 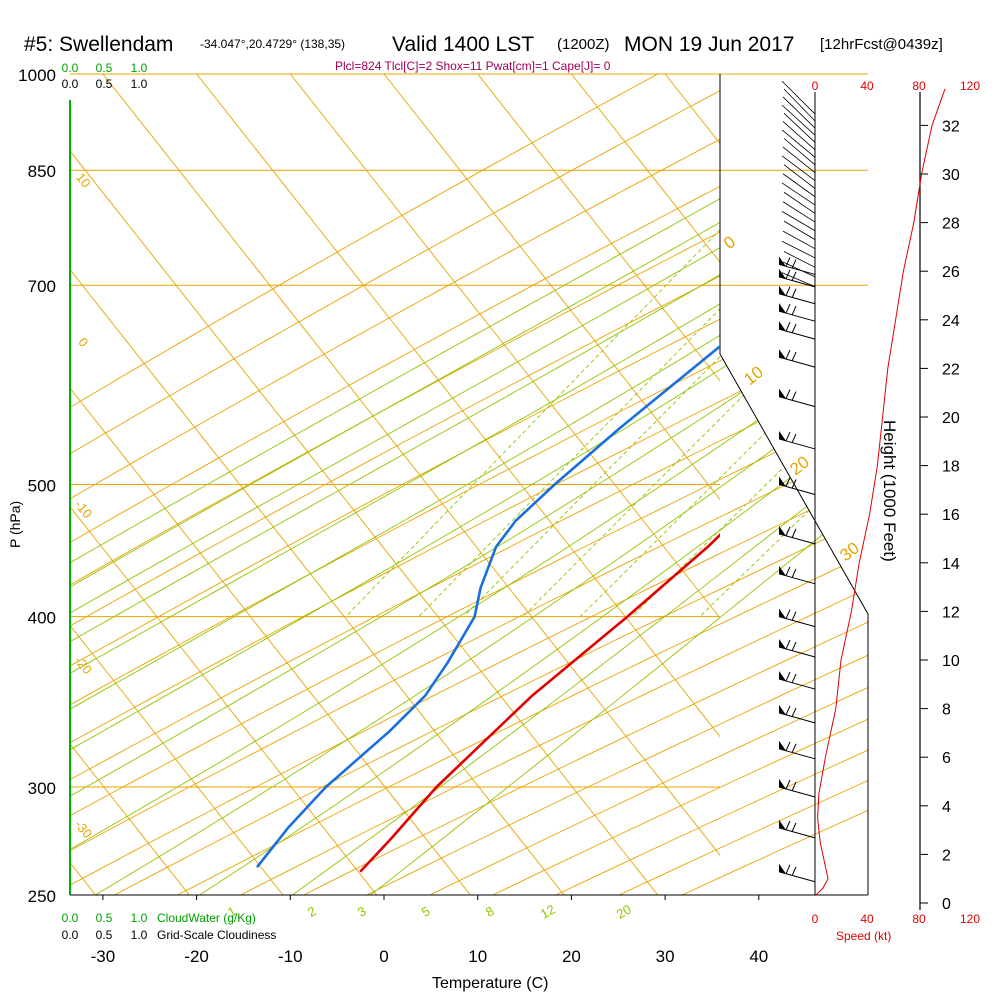 What do you see at coordinates (758, 956) in the screenshot?
I see `x-tick-label: 40` at bounding box center [758, 956].